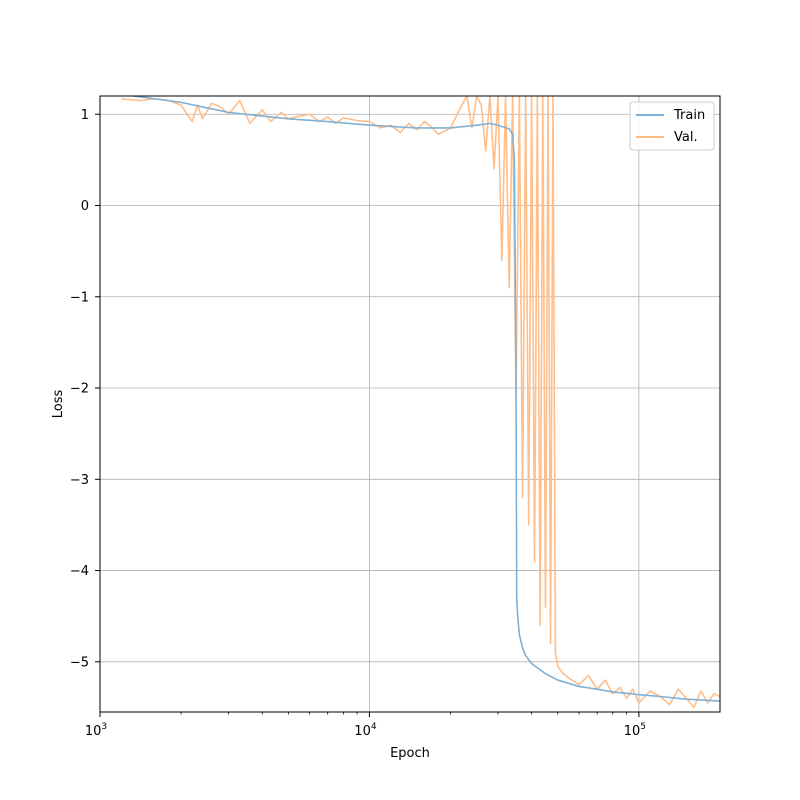  Describe the element at coordinates (686, 137) in the screenshot. I see `legend-label-val: Val.` at that location.